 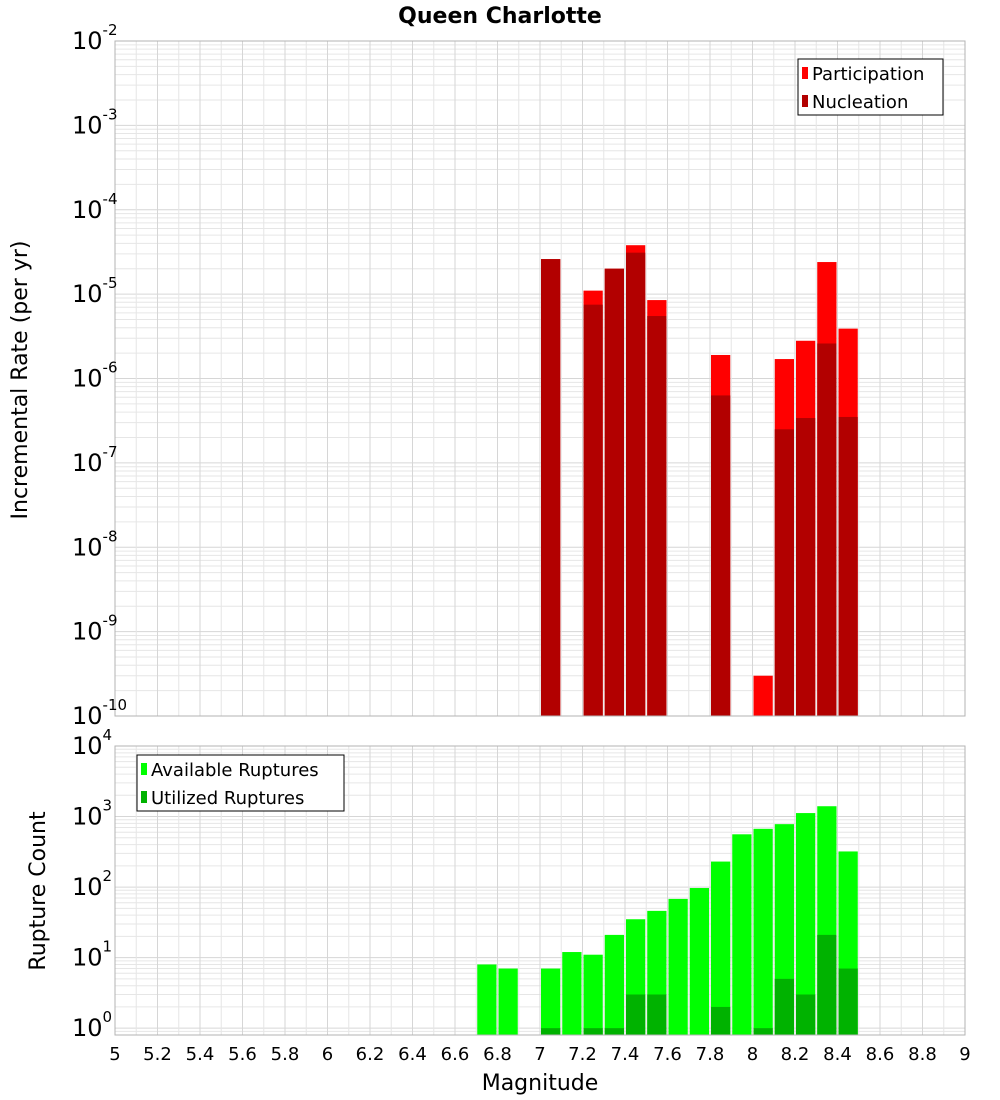 I want to click on x-tick-label: 7.6, so click(x=667, y=1054).